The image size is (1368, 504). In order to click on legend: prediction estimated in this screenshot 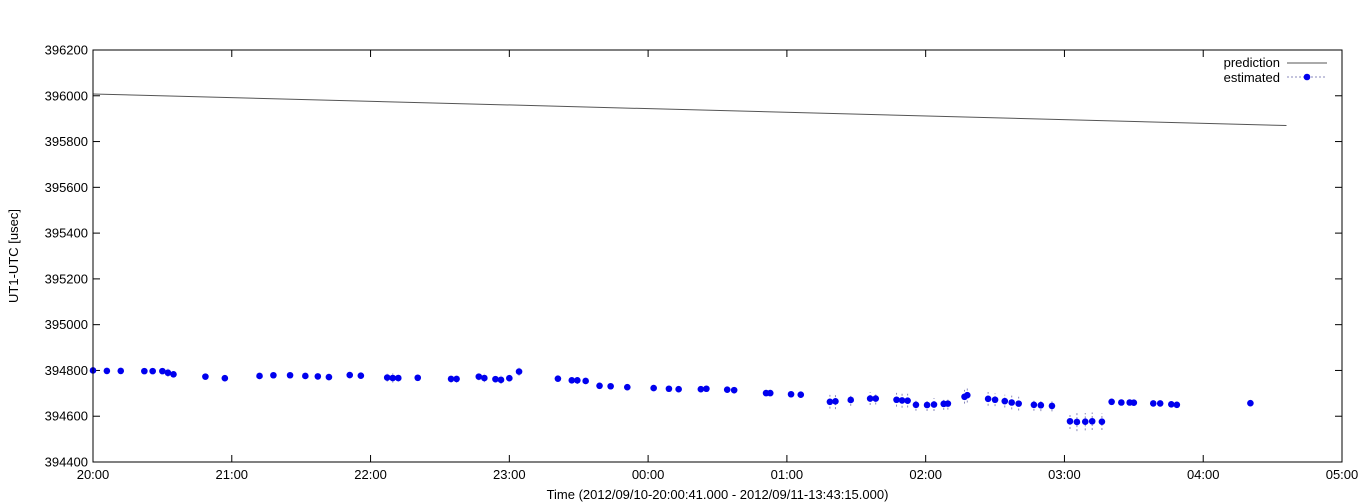, I will do `click(1275, 70)`.